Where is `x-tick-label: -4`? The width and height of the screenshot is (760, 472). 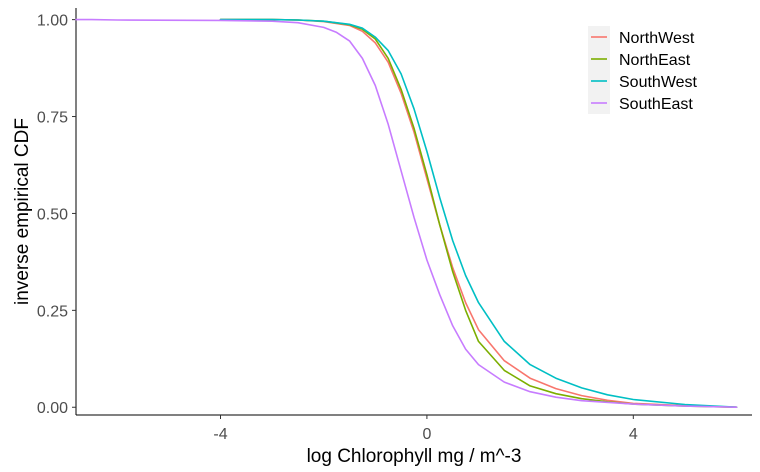 x-tick-label: -4 is located at coordinates (220, 434).